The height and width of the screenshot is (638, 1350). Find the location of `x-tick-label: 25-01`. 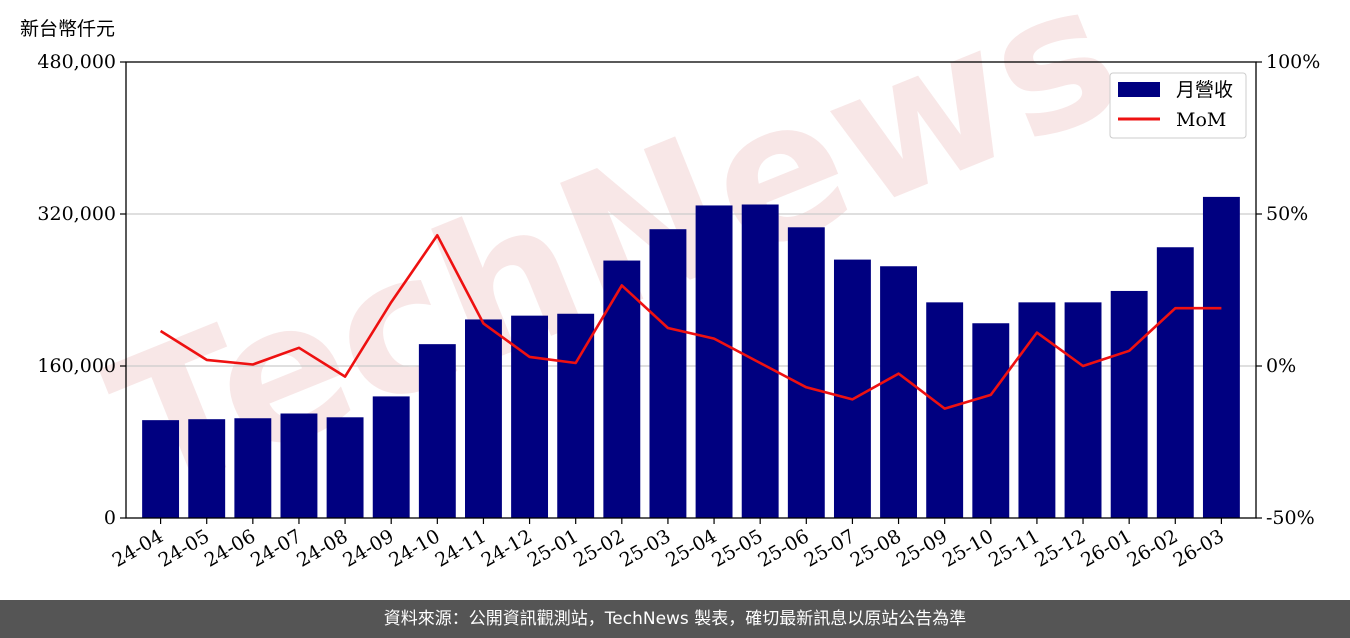

x-tick-label: 25-01 is located at coordinates (553, 548).